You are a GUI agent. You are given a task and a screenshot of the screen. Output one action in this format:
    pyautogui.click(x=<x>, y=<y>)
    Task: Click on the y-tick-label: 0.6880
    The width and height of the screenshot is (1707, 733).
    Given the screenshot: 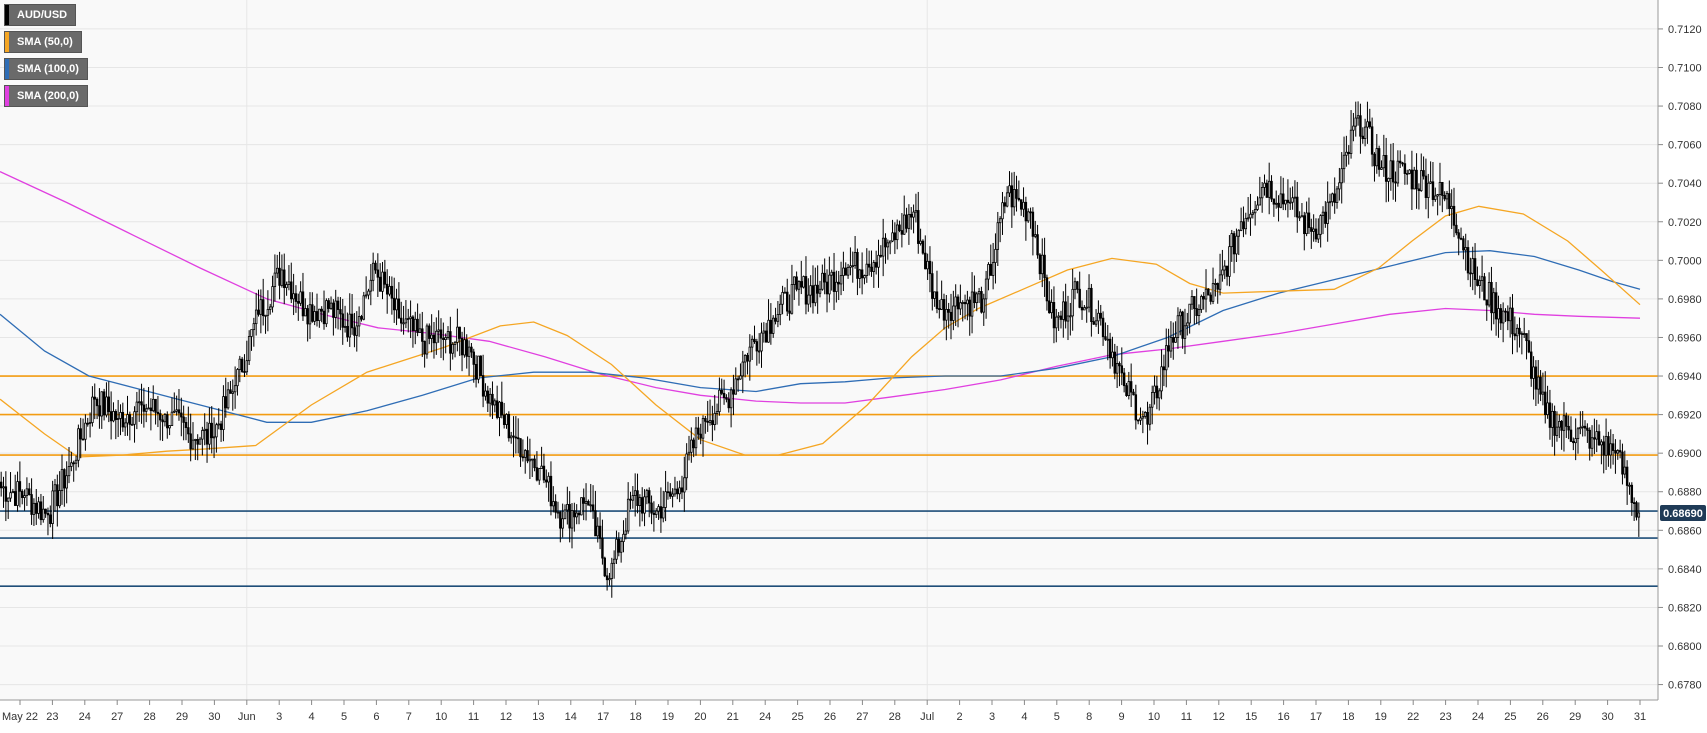 What is the action you would take?
    pyautogui.click(x=1685, y=493)
    